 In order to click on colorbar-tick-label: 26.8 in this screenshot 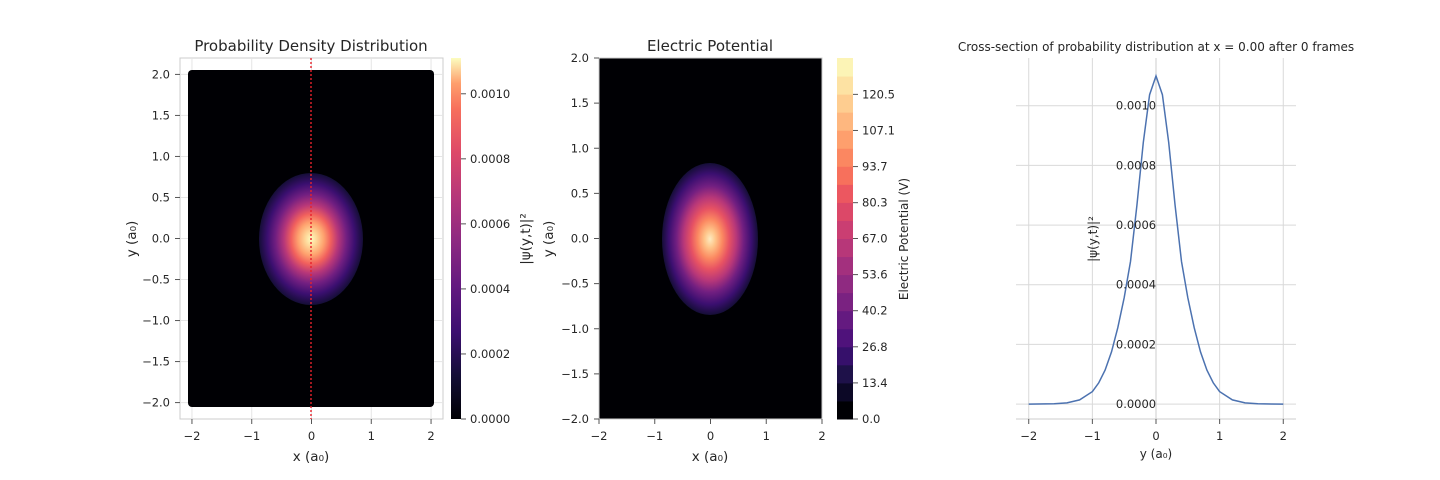, I will do `click(875, 347)`.